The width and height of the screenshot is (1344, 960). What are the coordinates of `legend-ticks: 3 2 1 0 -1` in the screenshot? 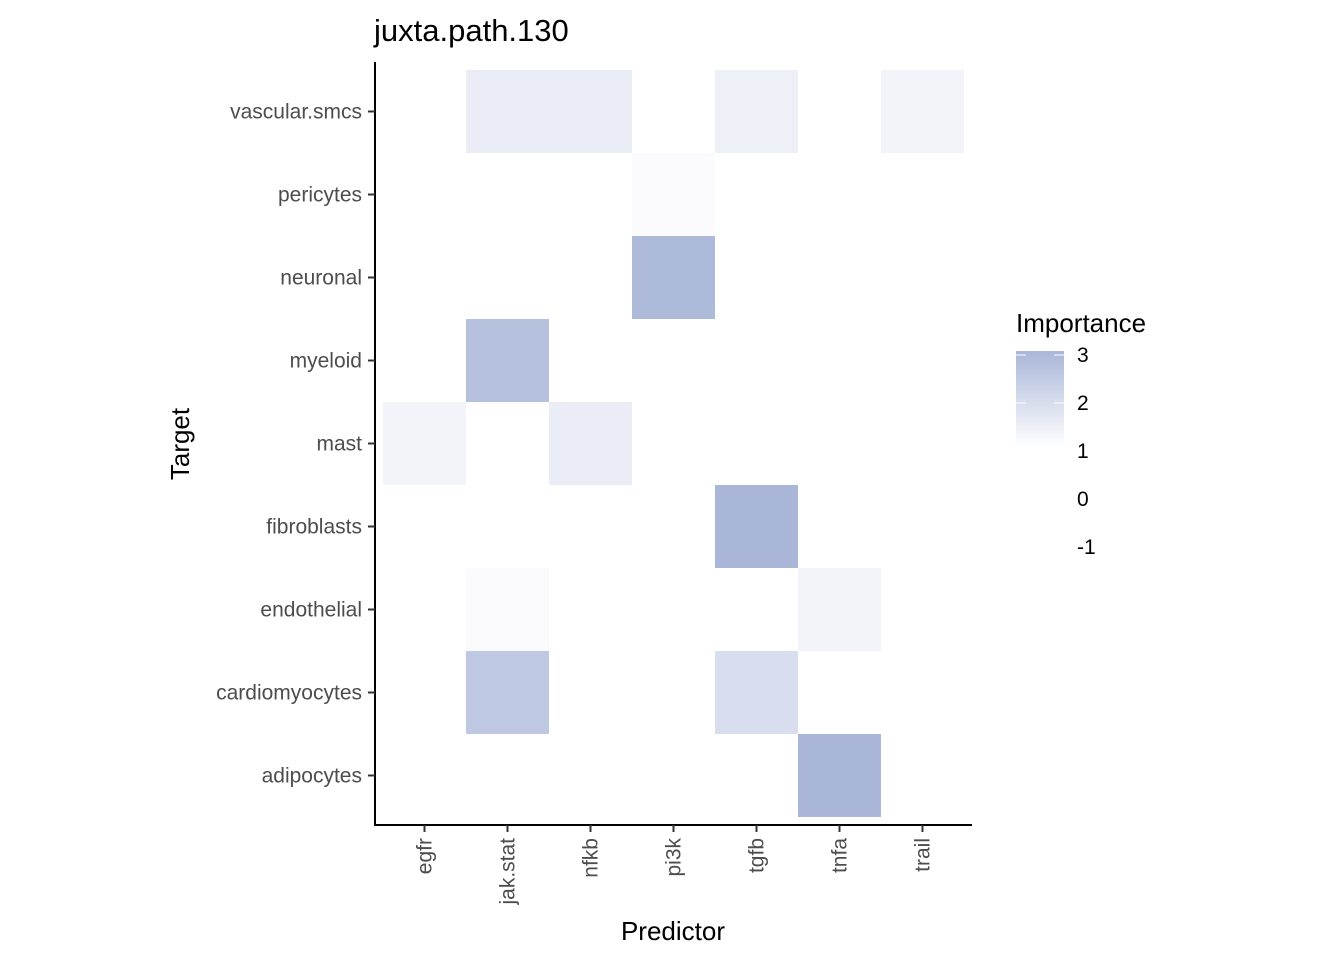 It's located at (1056, 451).